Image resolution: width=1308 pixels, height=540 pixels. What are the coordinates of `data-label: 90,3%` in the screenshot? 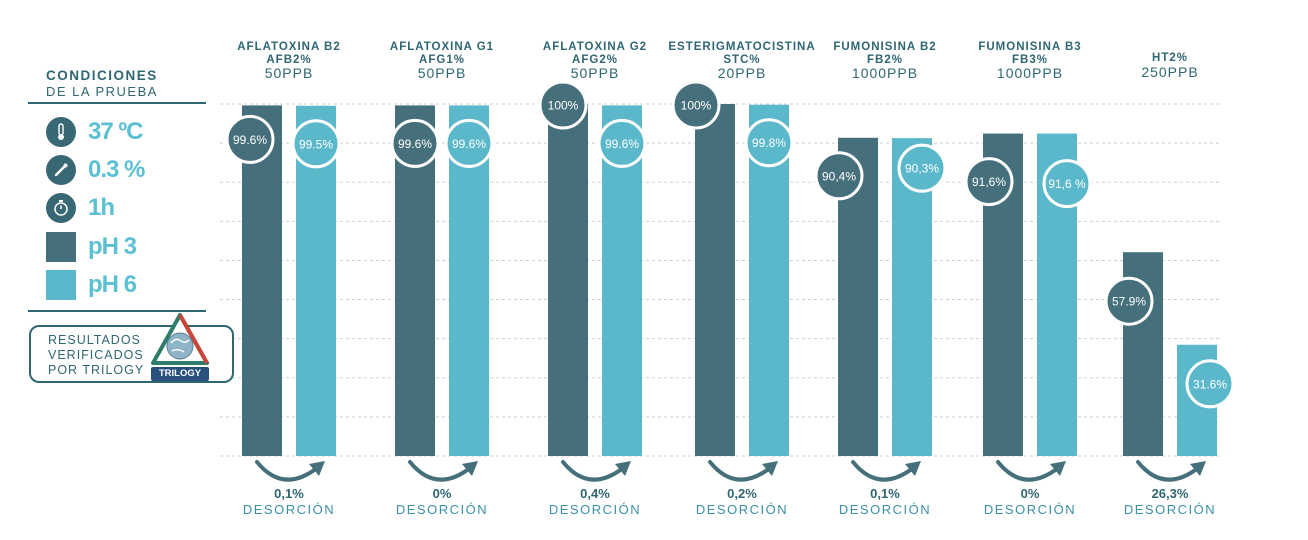 It's located at (922, 169).